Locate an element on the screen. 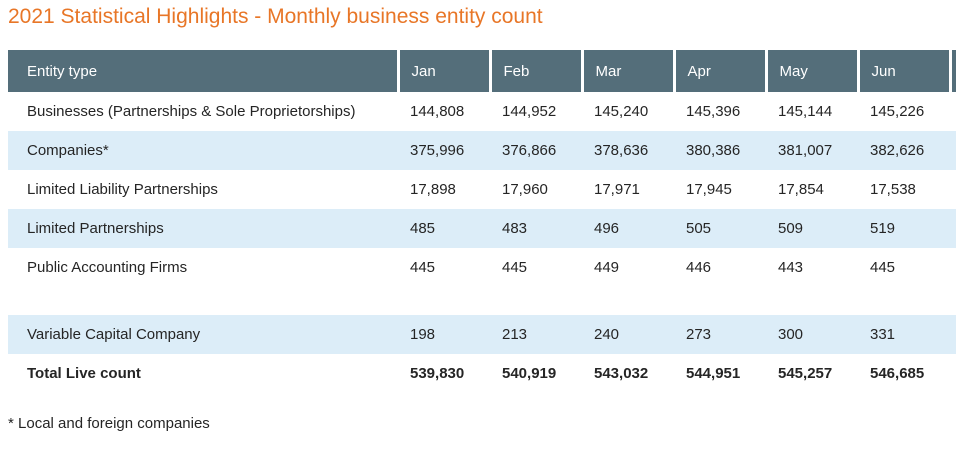 This screenshot has width=958, height=449. cell-feb: 213 is located at coordinates (536, 334).